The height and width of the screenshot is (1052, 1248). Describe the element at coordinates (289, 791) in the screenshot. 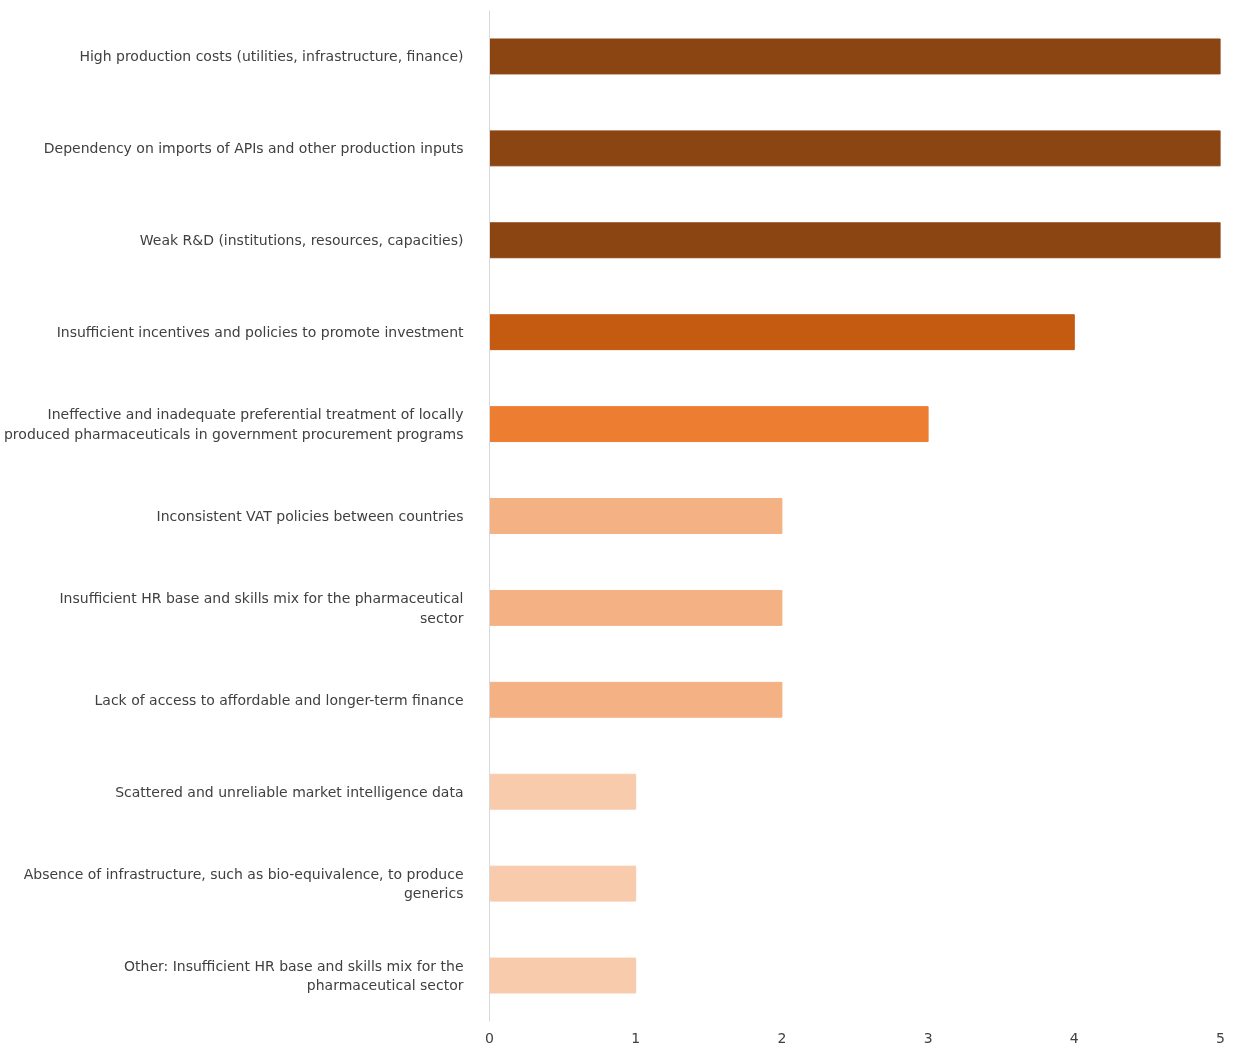

I see `y-tick-label: Scattered and unreliable market intelligence data` at that location.